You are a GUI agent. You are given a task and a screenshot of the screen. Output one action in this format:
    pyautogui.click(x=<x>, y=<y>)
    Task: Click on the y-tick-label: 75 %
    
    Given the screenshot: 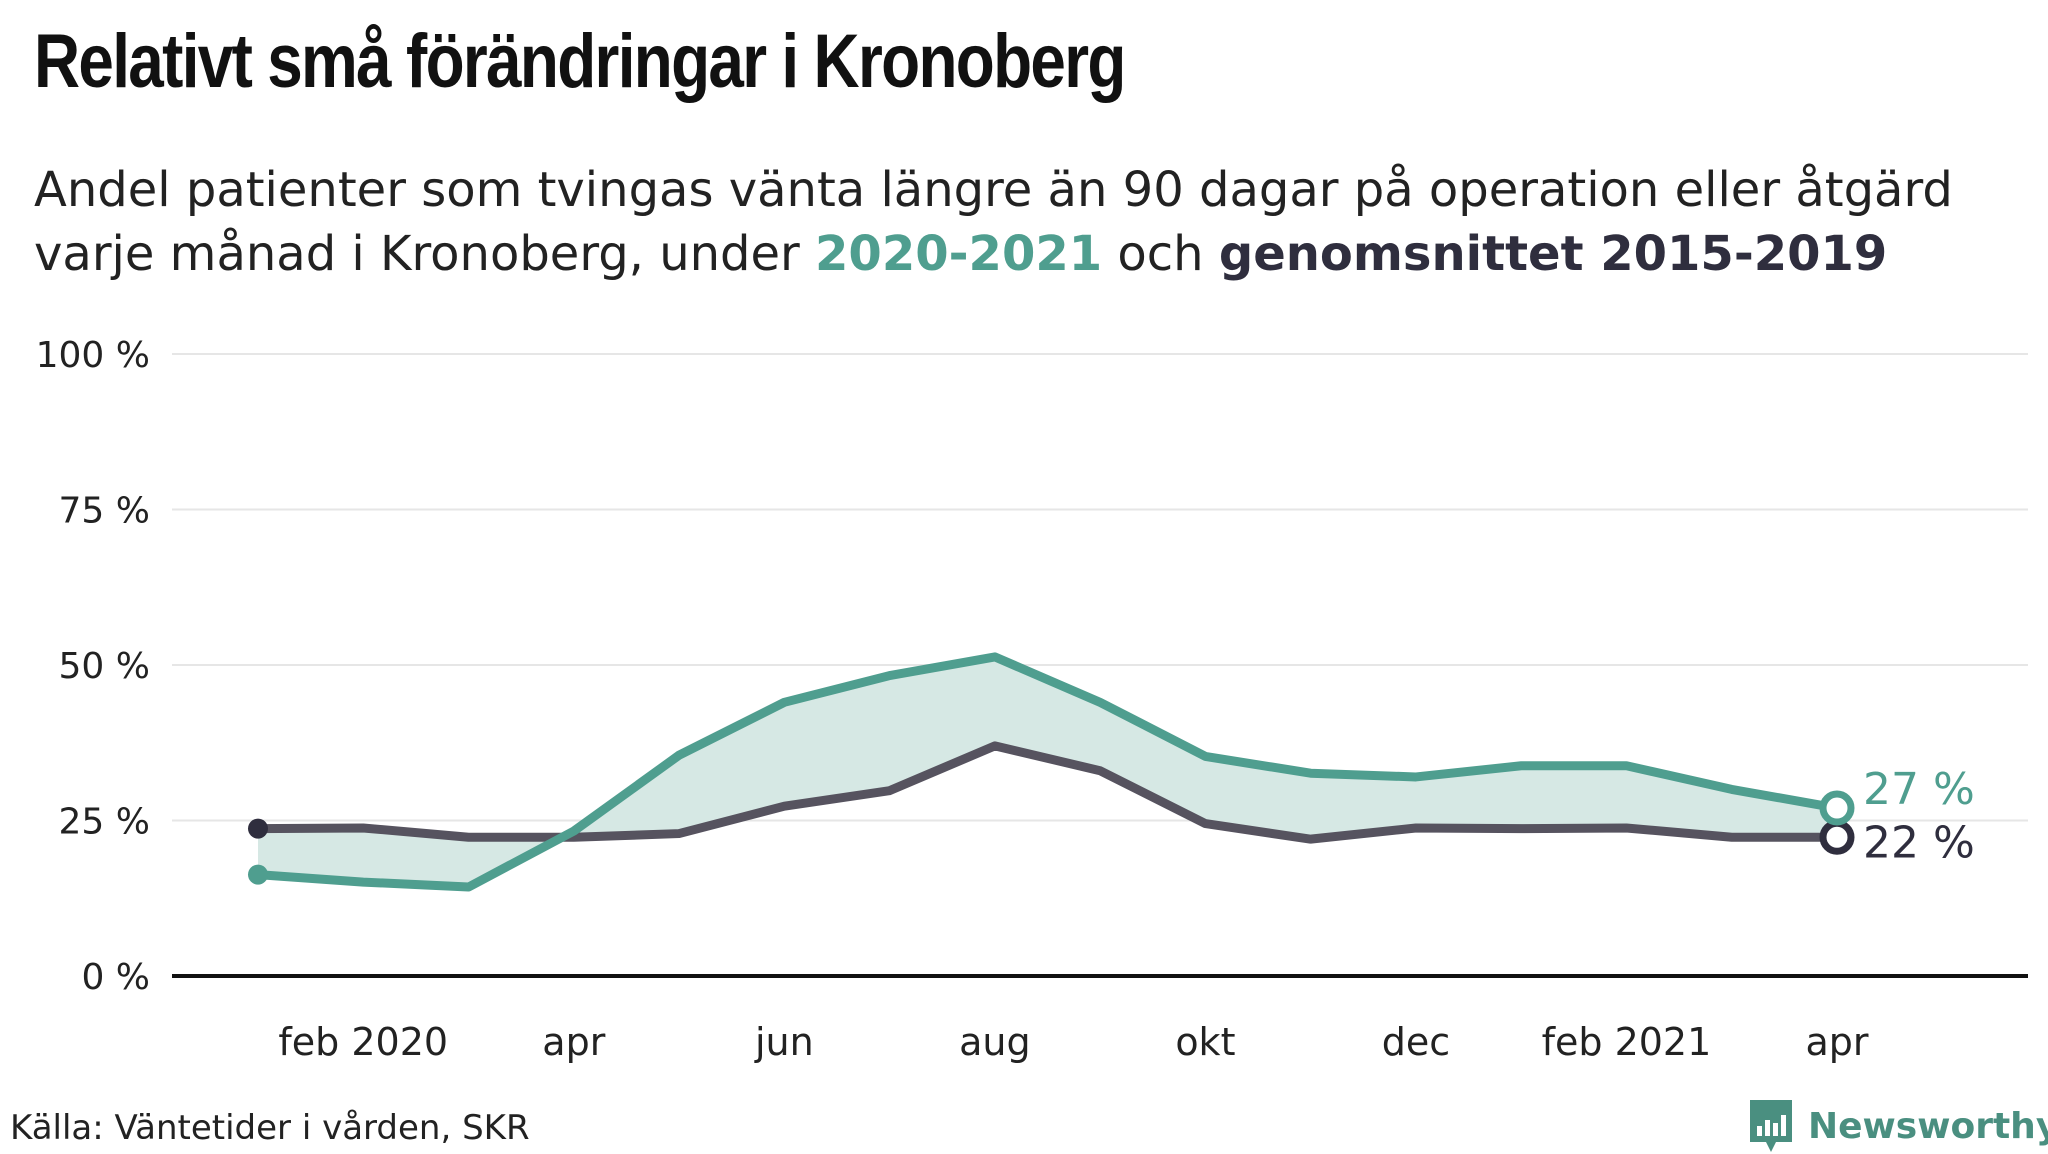 What is the action you would take?
    pyautogui.click(x=104, y=511)
    